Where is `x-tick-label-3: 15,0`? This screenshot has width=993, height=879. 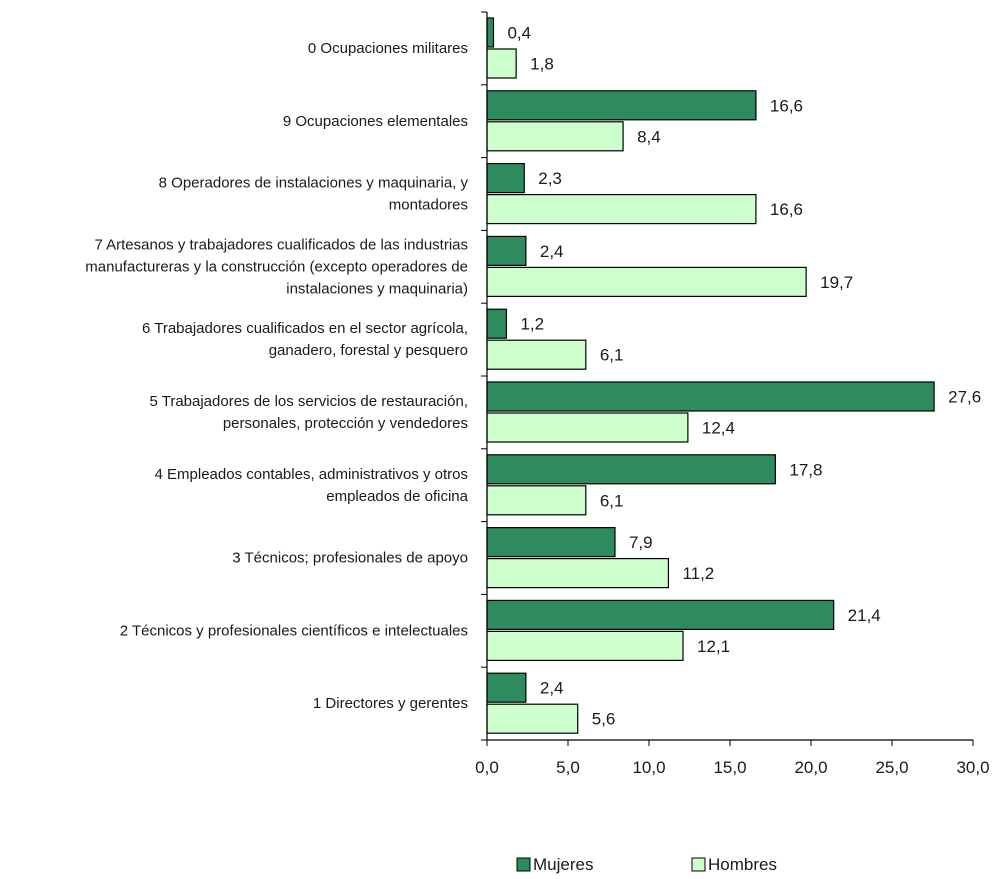
x-tick-label-3: 15,0 is located at coordinates (729, 767).